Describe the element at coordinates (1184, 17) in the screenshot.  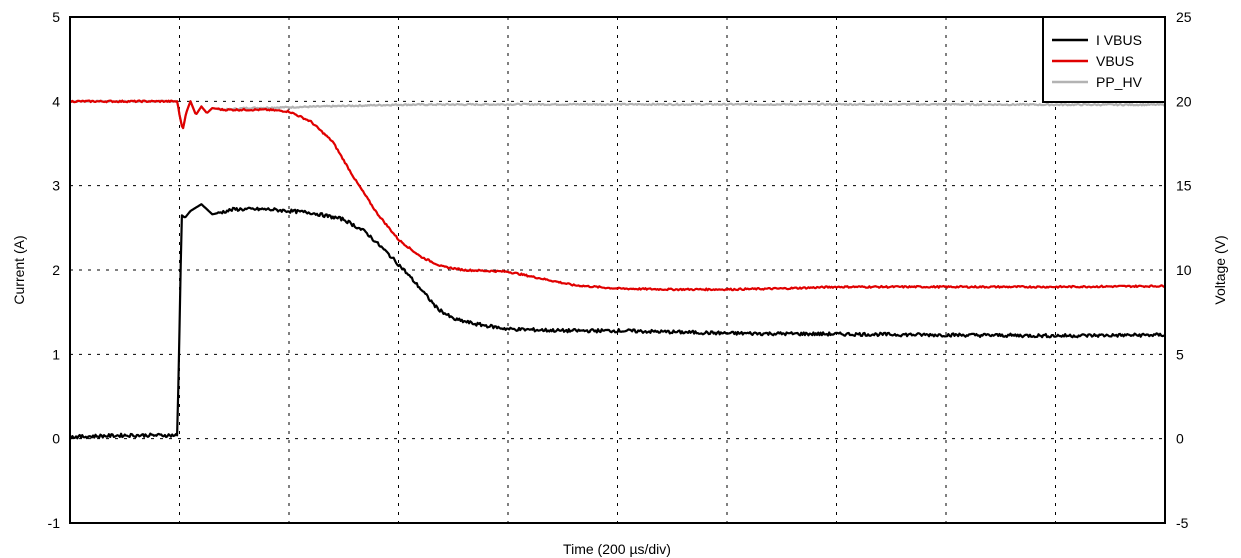
I see `y-tick-label-right: 25` at that location.